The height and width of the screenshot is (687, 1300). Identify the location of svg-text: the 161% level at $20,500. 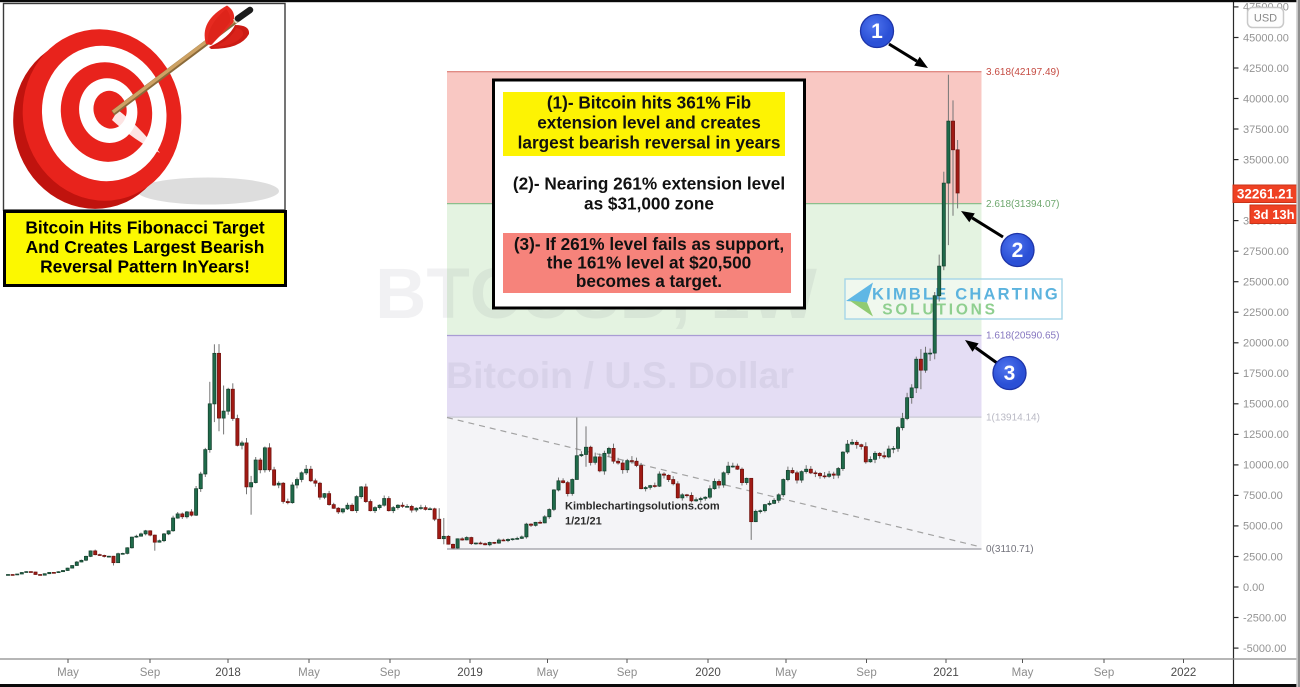
(649, 263).